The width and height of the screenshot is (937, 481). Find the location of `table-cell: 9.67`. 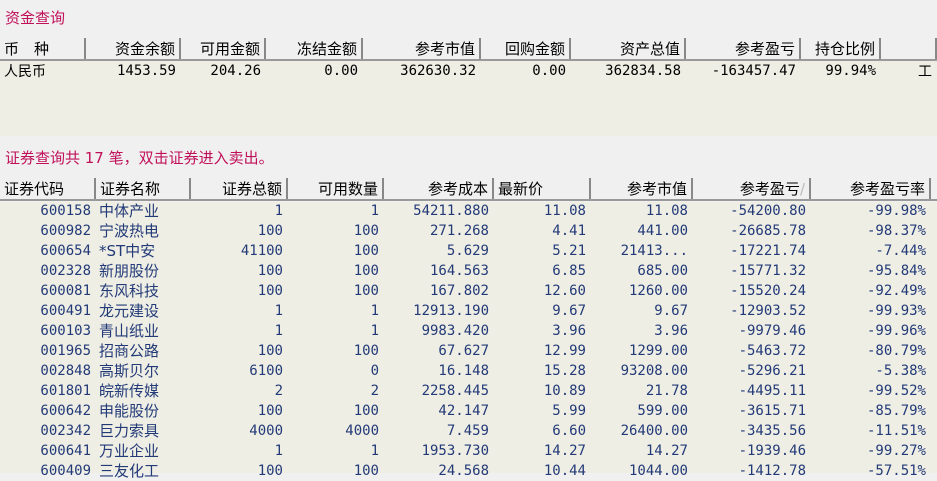

table-cell: 9.67 is located at coordinates (569, 311).